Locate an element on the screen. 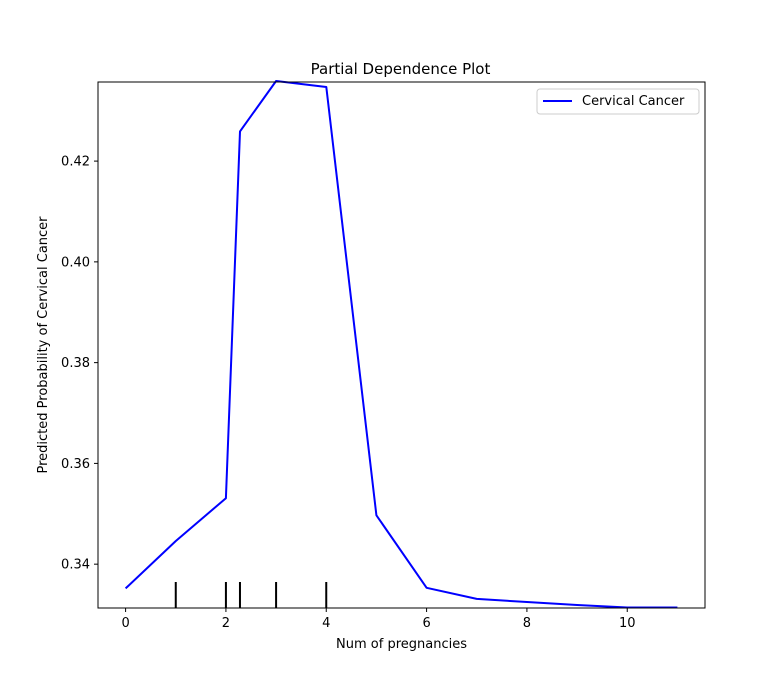  x-tick-label: 2 is located at coordinates (226, 623).